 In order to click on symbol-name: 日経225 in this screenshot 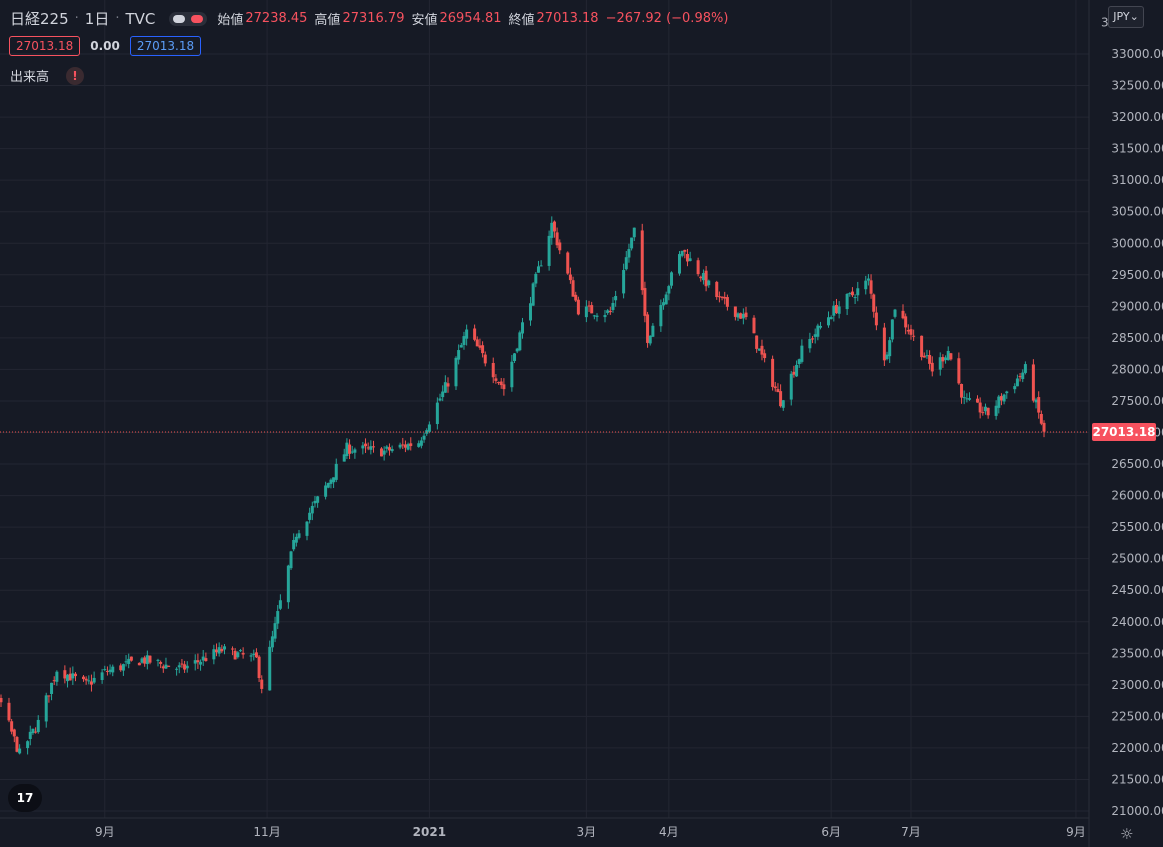, I will do `click(39, 19)`.